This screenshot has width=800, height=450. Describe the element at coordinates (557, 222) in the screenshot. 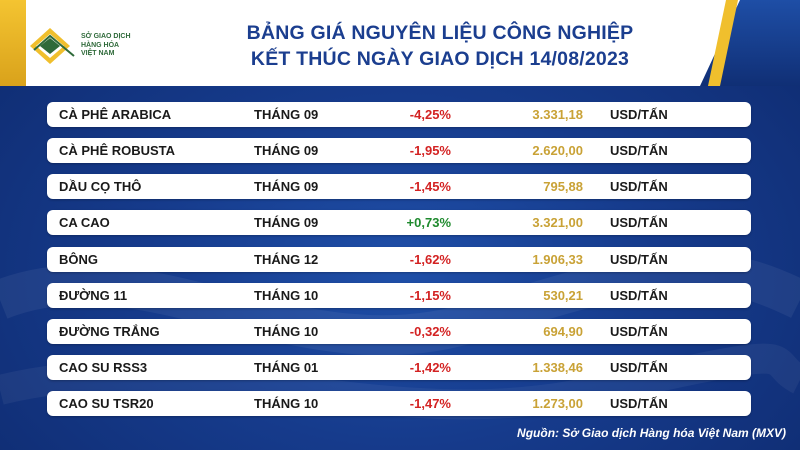

I see `price-value: 3.321,00` at that location.